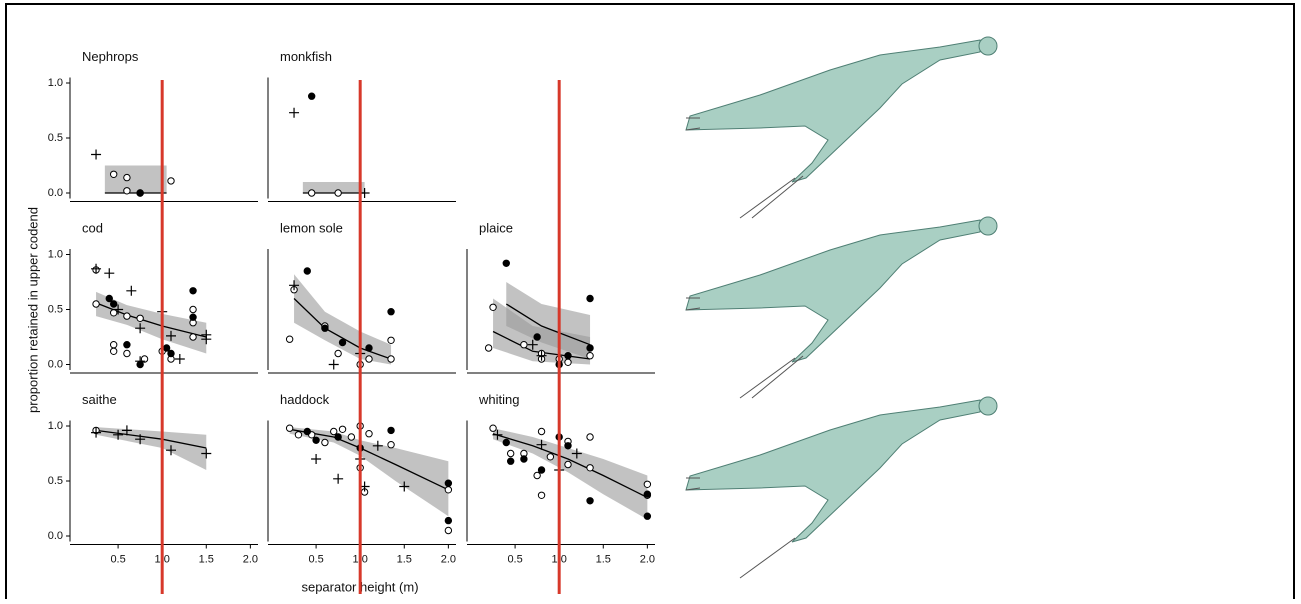 This screenshot has height=604, width=1301. Describe the element at coordinates (841, 487) in the screenshot. I see `net-drawing` at that location.